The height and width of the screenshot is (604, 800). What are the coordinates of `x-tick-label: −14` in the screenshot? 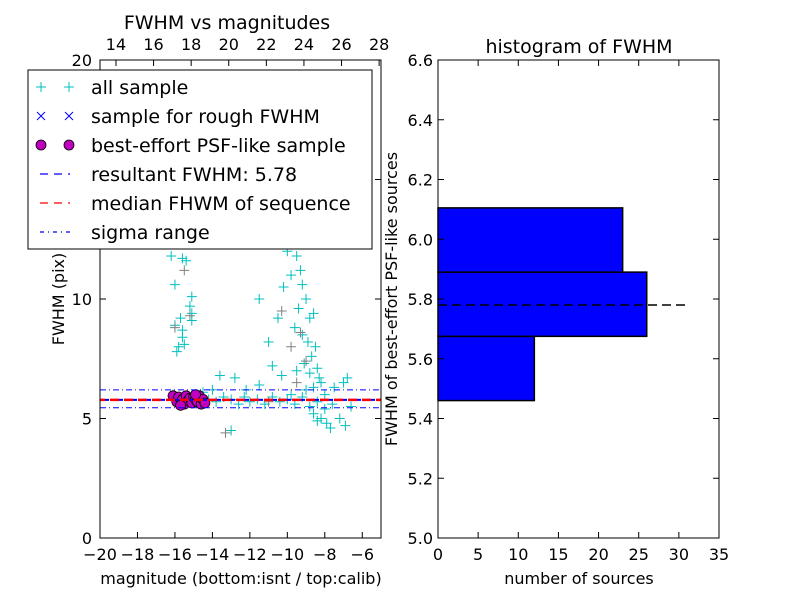 It's located at (213, 554).